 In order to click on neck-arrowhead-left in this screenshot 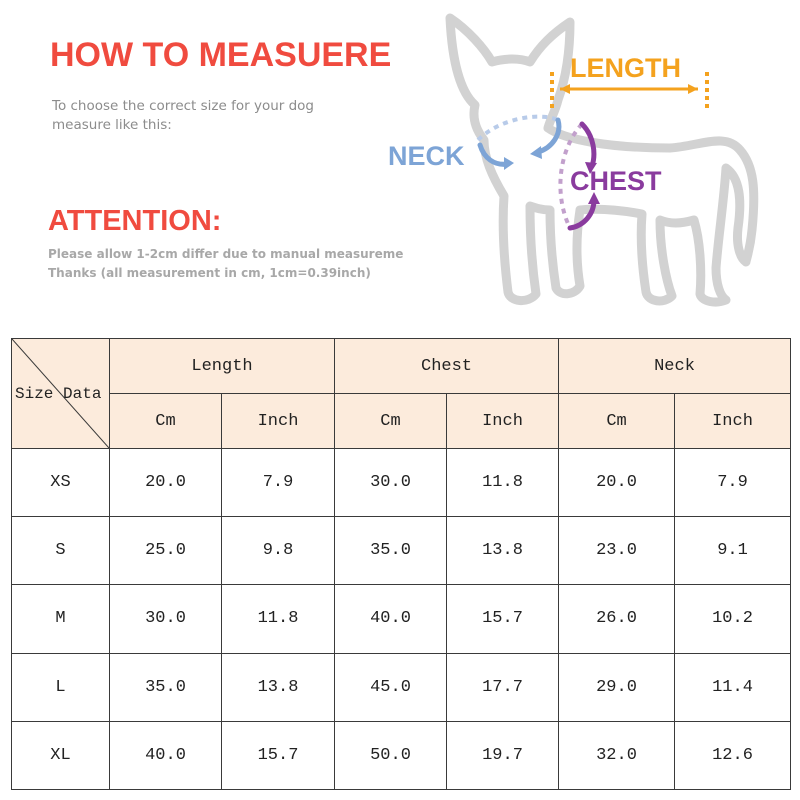, I will do `click(509, 163)`.